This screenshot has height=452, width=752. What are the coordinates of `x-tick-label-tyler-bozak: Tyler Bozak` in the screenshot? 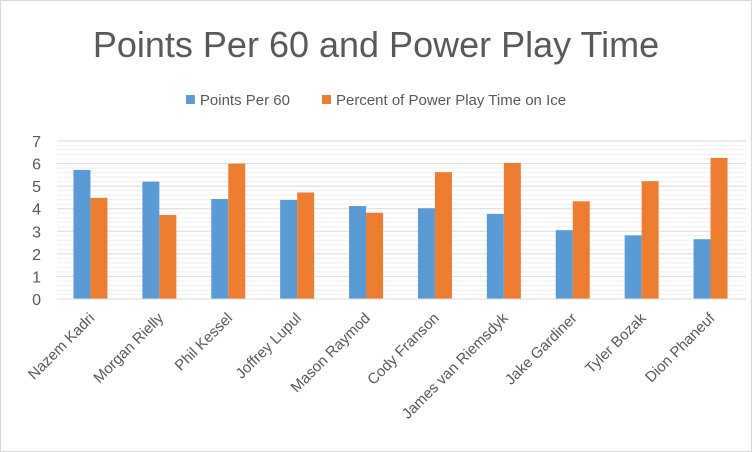 It's located at (616, 343).